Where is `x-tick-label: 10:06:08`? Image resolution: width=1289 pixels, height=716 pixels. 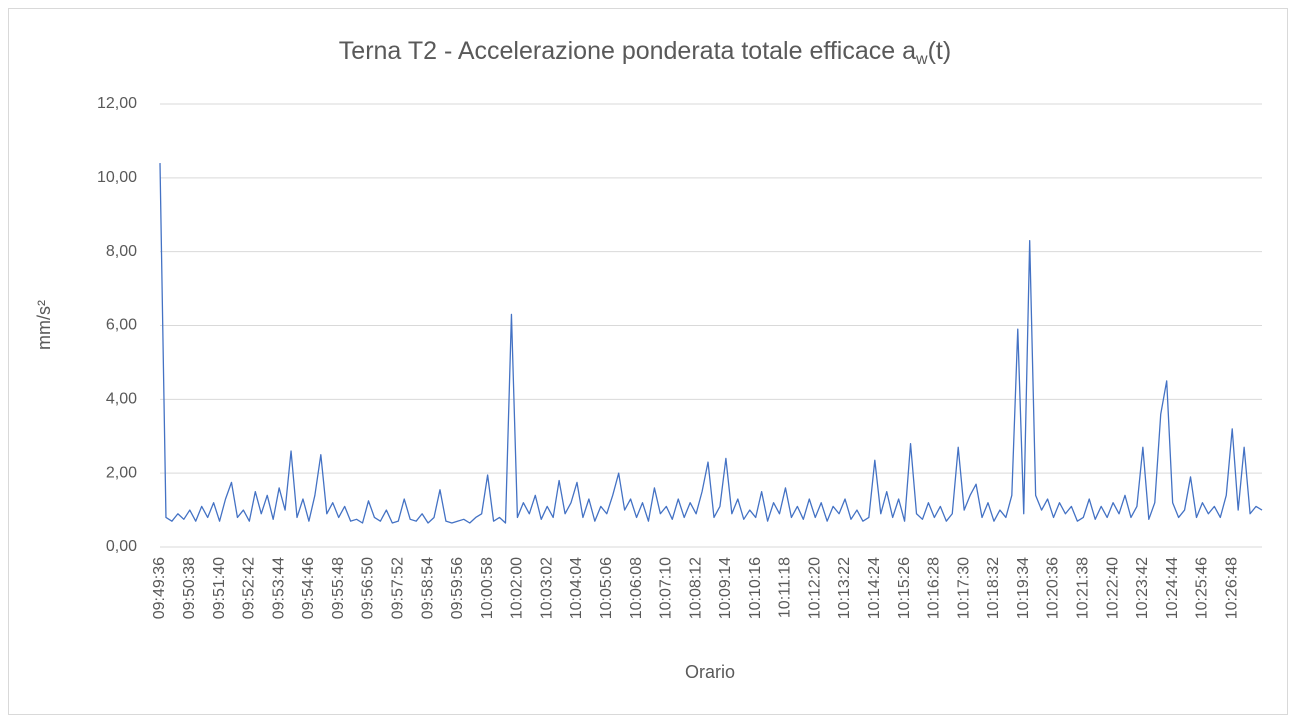
x-tick-label: 10:06:08 is located at coordinates (636, 588).